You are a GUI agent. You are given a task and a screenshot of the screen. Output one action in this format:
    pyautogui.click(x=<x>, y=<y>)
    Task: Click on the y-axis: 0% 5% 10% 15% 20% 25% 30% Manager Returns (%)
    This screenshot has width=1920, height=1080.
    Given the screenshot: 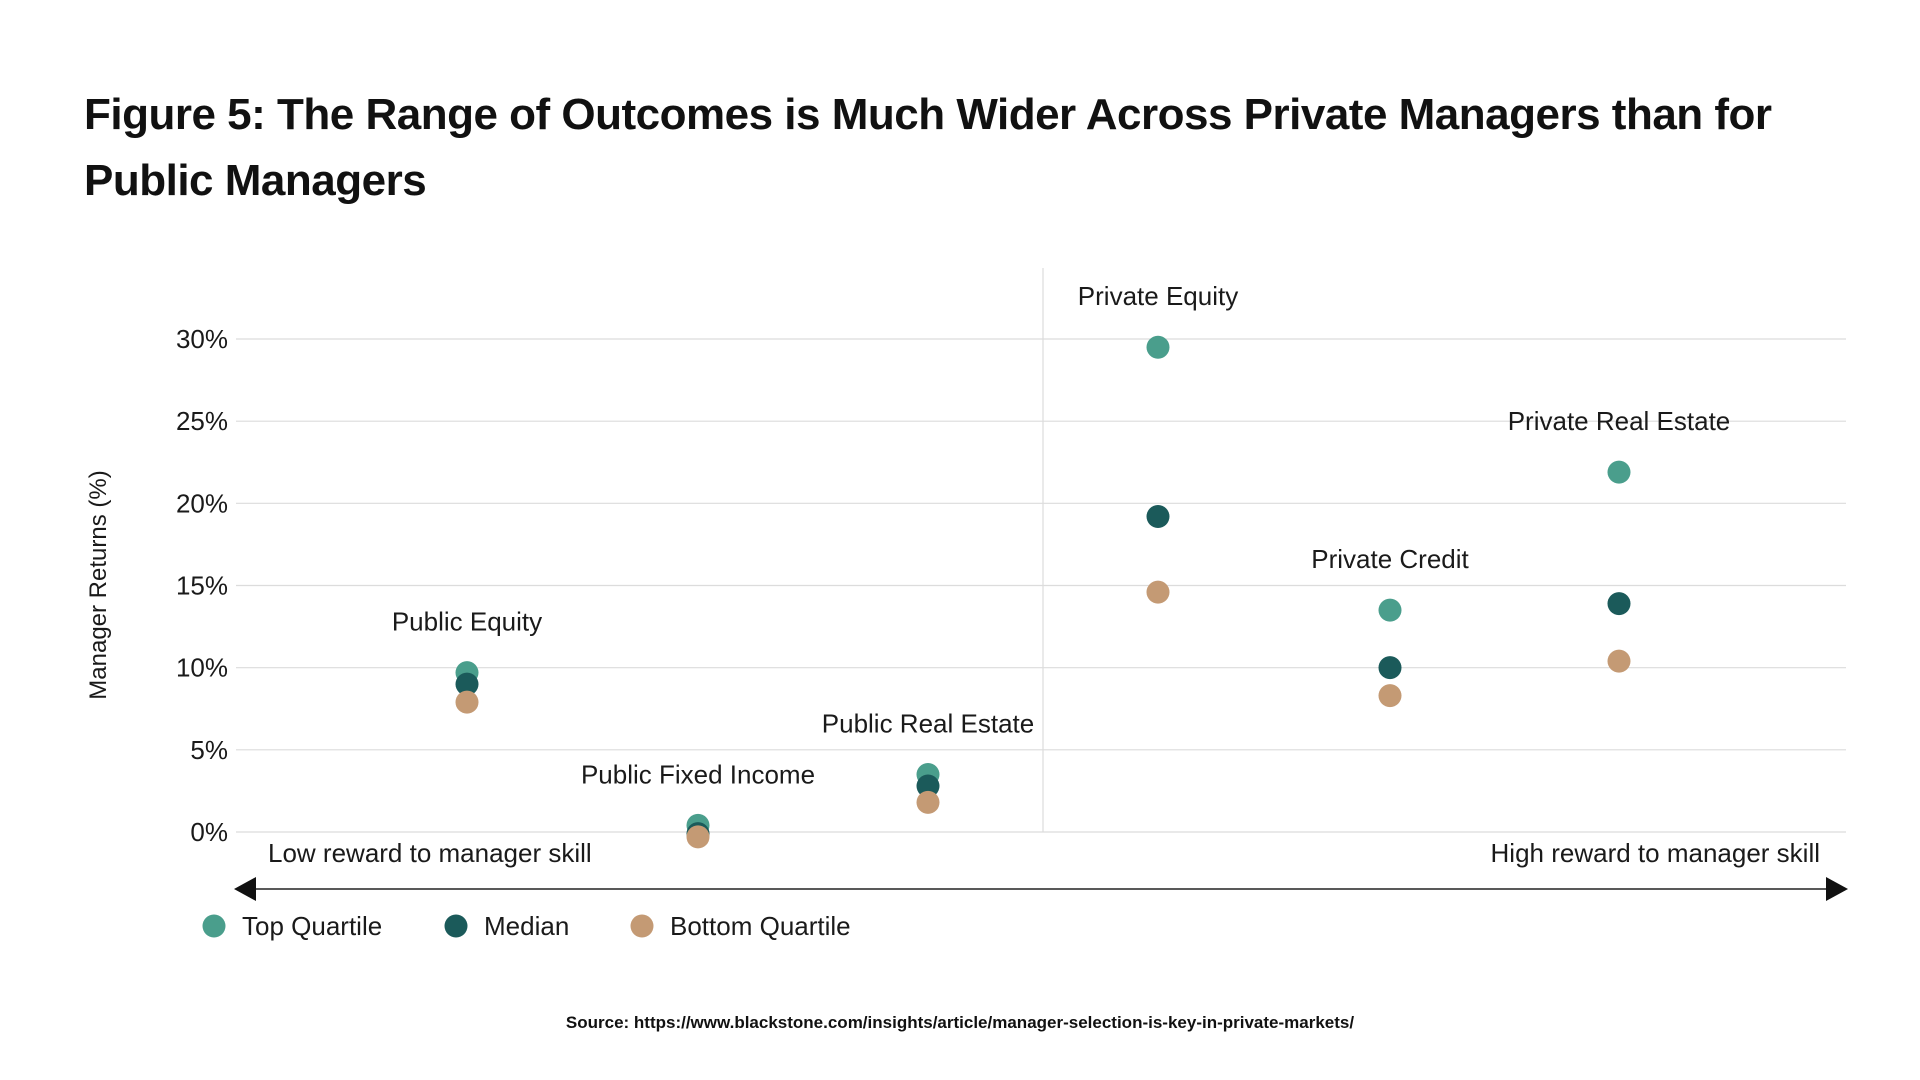 What is the action you would take?
    pyautogui.click(x=156, y=585)
    